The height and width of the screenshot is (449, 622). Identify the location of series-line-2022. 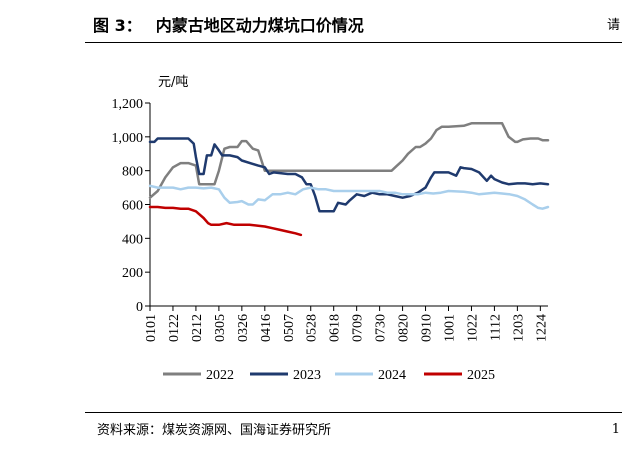
(349, 160).